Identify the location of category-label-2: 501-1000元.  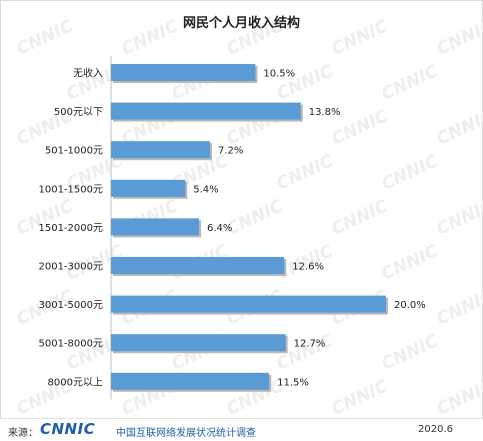
(74, 151).